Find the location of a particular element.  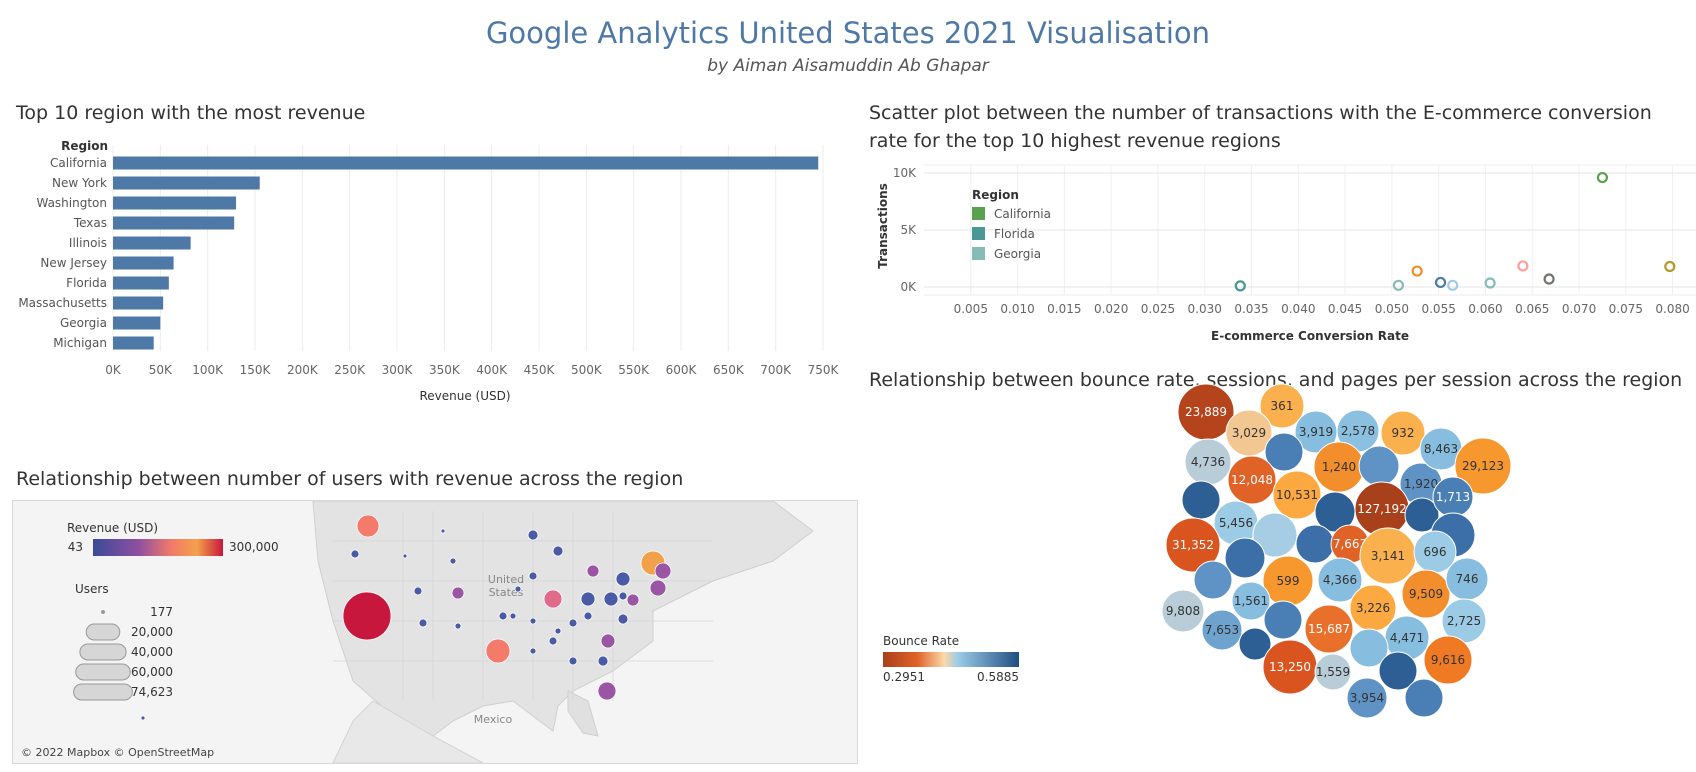

category-label: Florida is located at coordinates (86, 283).